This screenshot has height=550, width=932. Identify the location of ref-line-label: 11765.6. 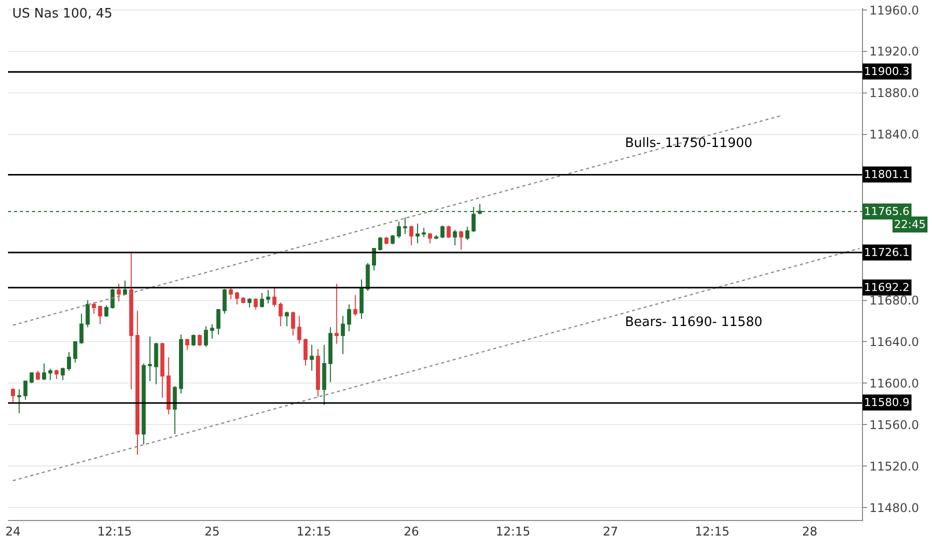
(887, 211).